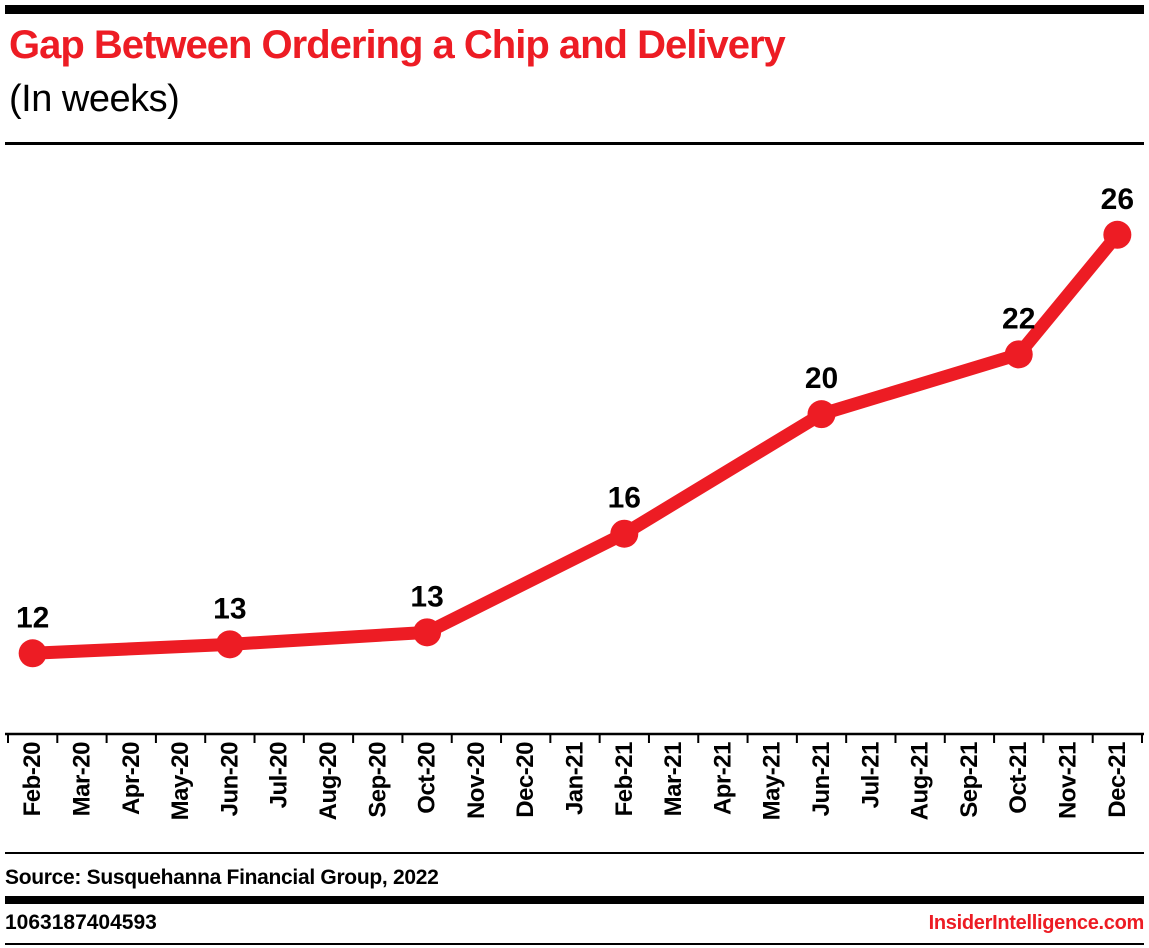  I want to click on data-point-label: 16, so click(624, 498).